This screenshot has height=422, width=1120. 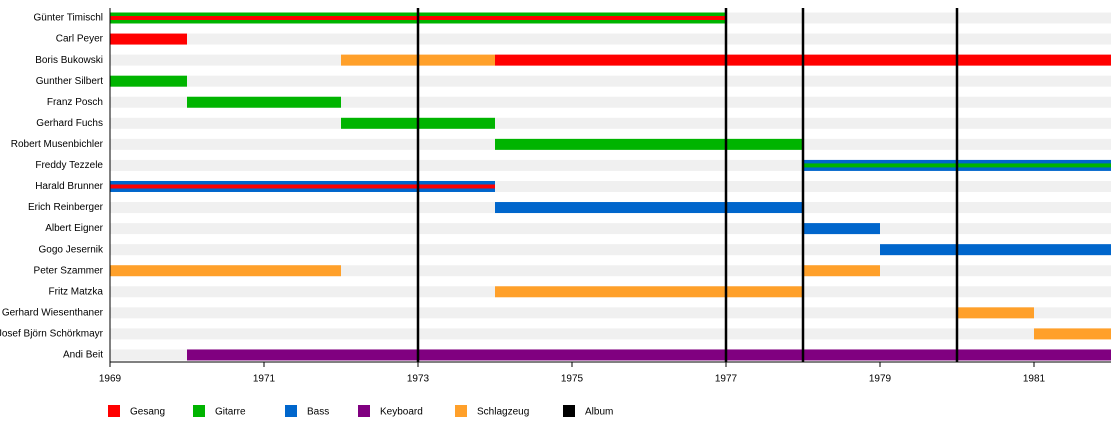 I want to click on legend-label: Gitarre, so click(x=230, y=412).